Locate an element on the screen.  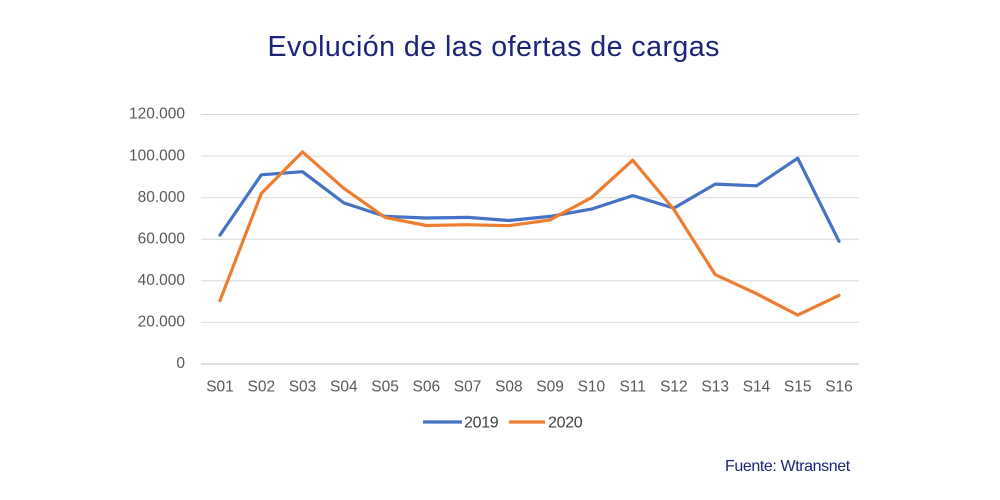
svg-text: S03 is located at coordinates (303, 386).